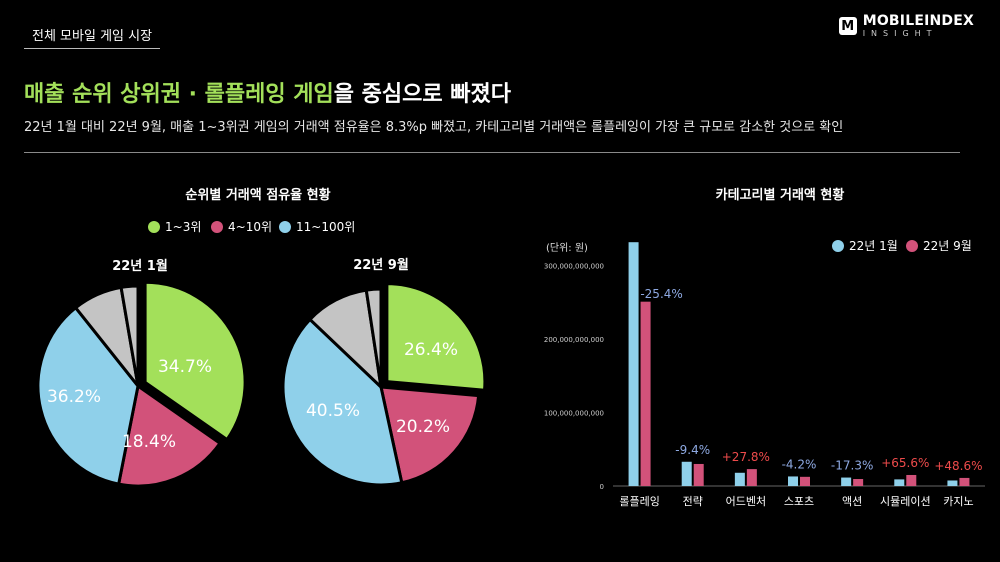 Image resolution: width=1000 pixels, height=562 pixels. What do you see at coordinates (852, 501) in the screenshot?
I see `x-tick-label: 액션` at bounding box center [852, 501].